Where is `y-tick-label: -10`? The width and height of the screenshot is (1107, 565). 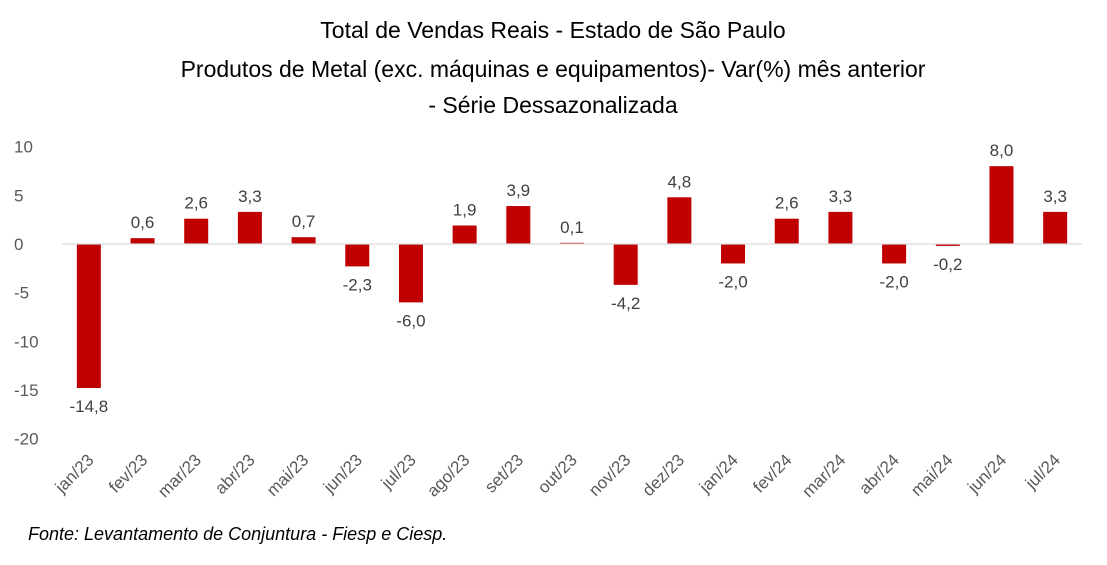
y-tick-label: -10 is located at coordinates (26, 341).